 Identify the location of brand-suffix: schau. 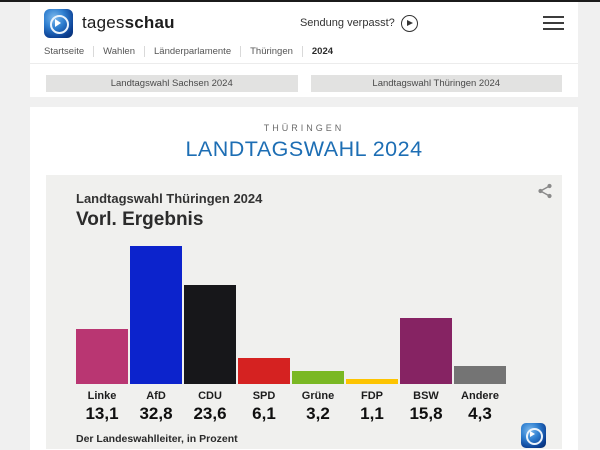
(149, 22).